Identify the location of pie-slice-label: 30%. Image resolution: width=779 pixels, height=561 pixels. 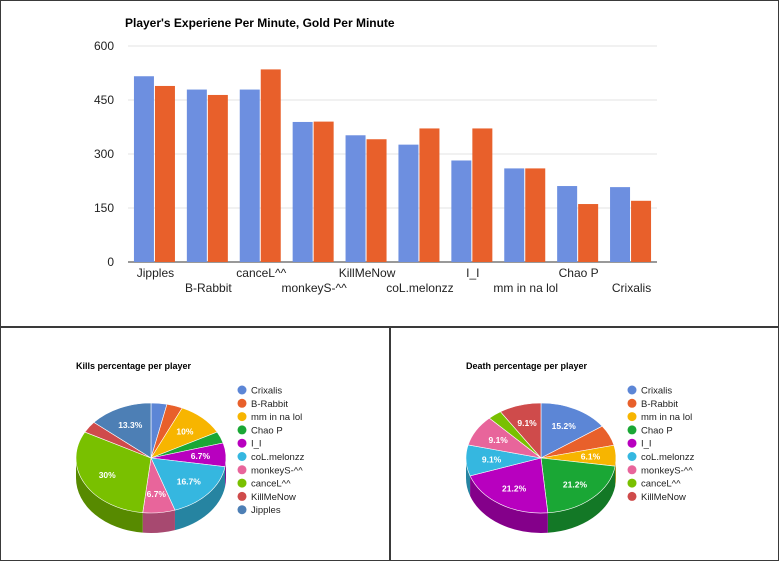
(107, 475).